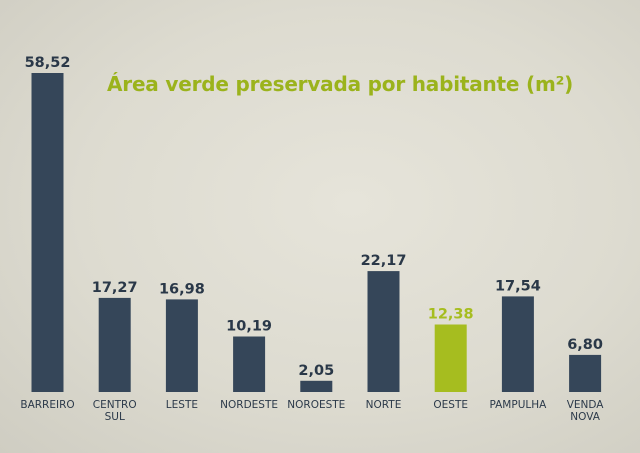 This screenshot has width=640, height=453. Describe the element at coordinates (115, 288) in the screenshot. I see `value-label-1: 17,27` at that location.